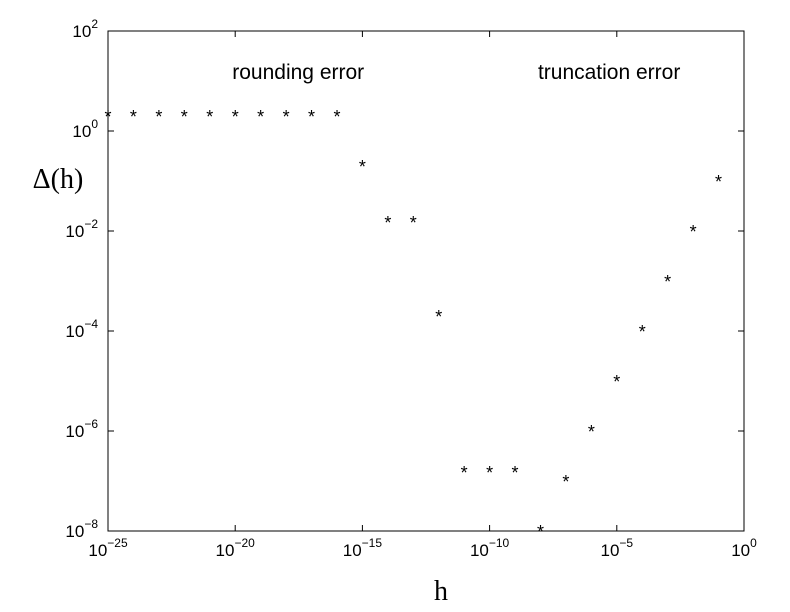 This screenshot has width=790, height=612. What do you see at coordinates (499, 543) in the screenshot?
I see `x-tick-label-exponent: −10` at bounding box center [499, 543].